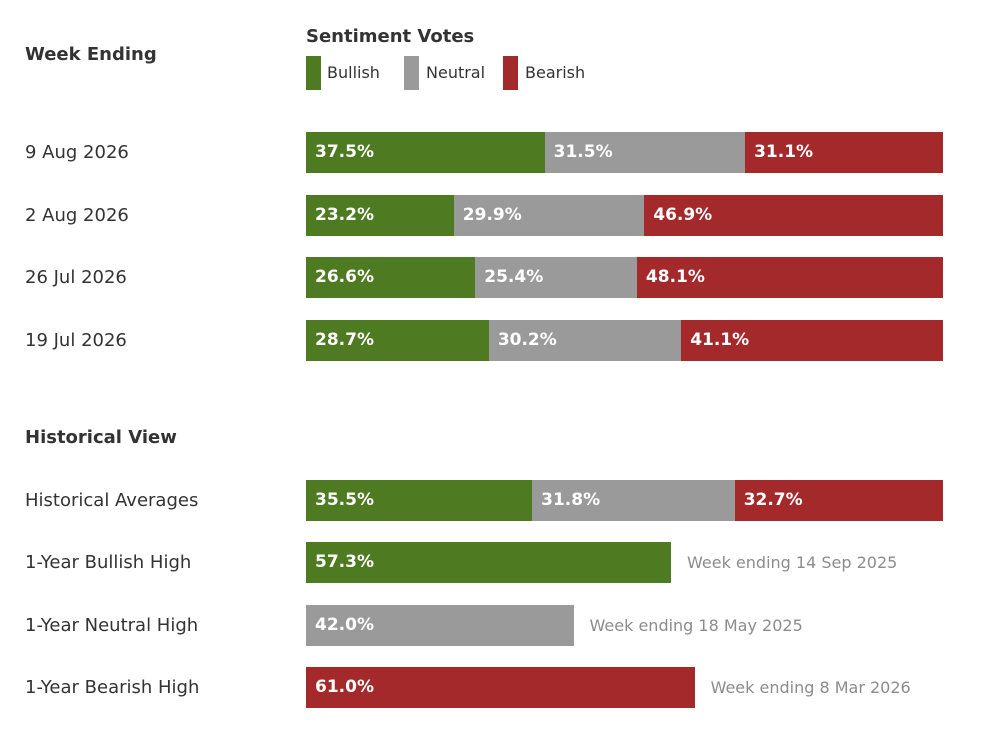 Image resolution: width=1000 pixels, height=738 pixels. I want to click on week-row-1-label: 9 Aug 2026, so click(77, 152).